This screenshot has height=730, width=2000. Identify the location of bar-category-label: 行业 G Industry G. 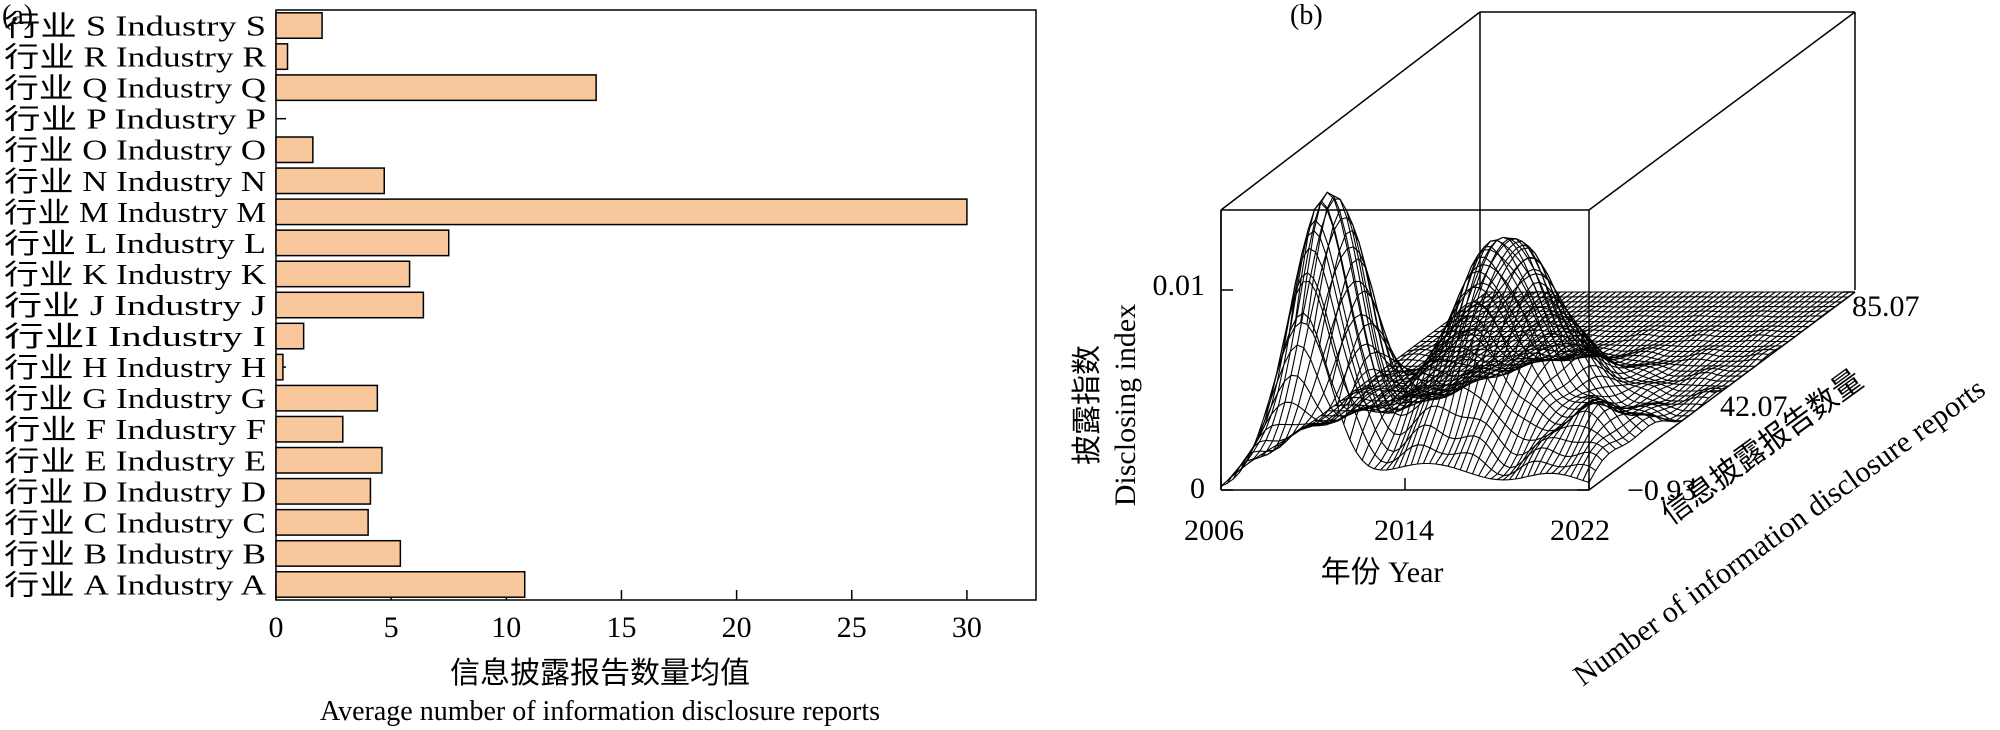
(135, 399).